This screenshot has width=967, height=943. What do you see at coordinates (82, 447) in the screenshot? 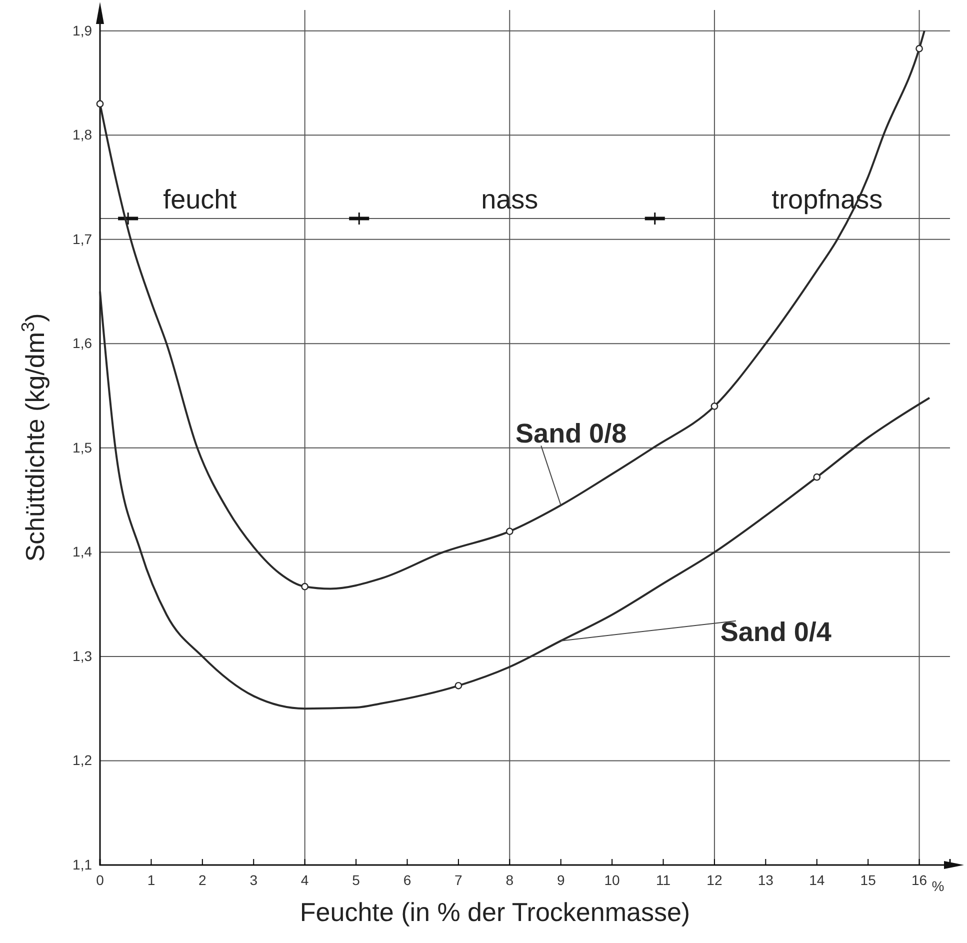
I see `y-tick-label: 1,5` at bounding box center [82, 447].